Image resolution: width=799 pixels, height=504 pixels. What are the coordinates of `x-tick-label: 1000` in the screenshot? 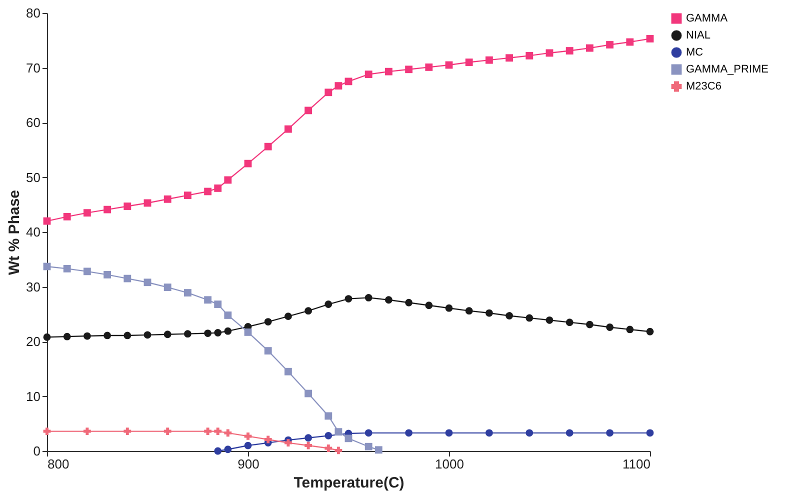 It's located at (449, 464).